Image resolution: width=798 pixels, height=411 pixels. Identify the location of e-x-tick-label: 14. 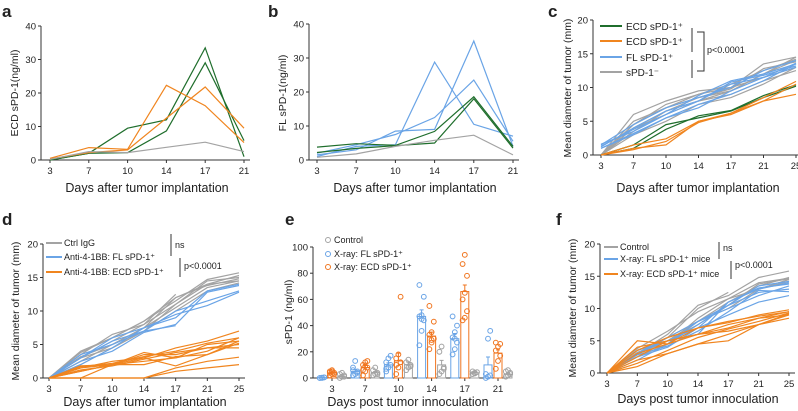
(431, 389).